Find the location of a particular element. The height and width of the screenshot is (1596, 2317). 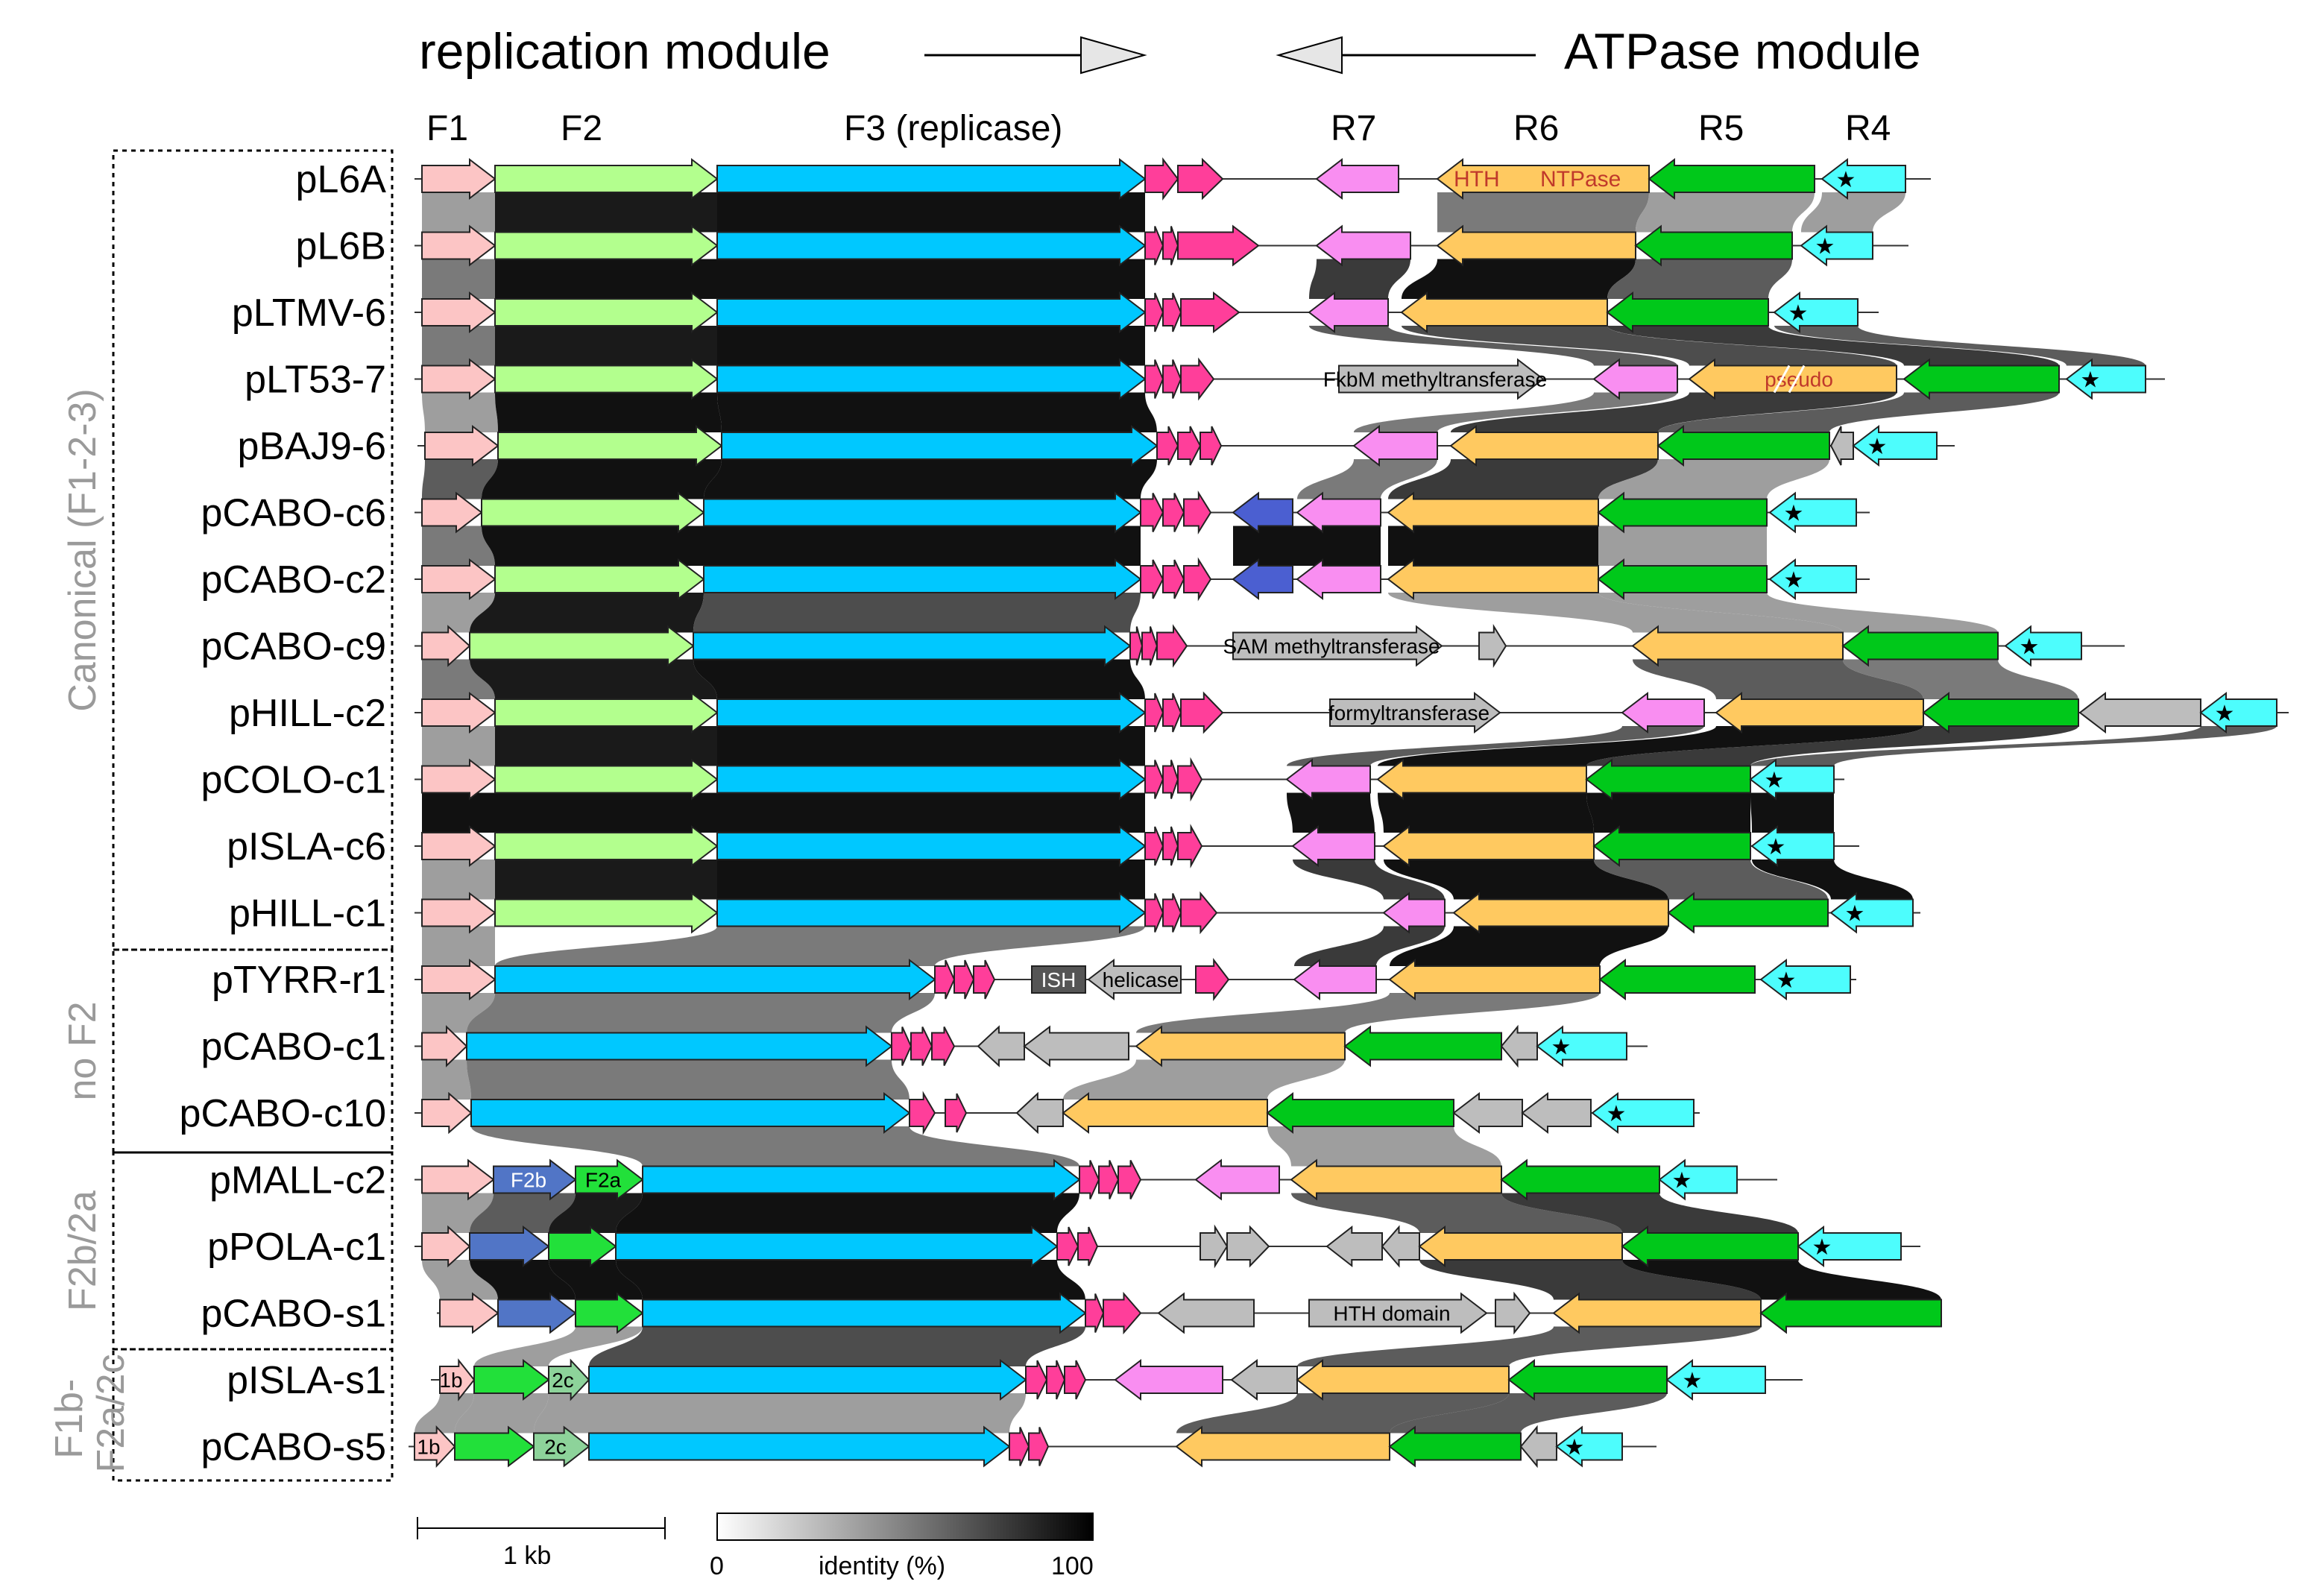

pseudo-break is located at coordinates (1782, 379).